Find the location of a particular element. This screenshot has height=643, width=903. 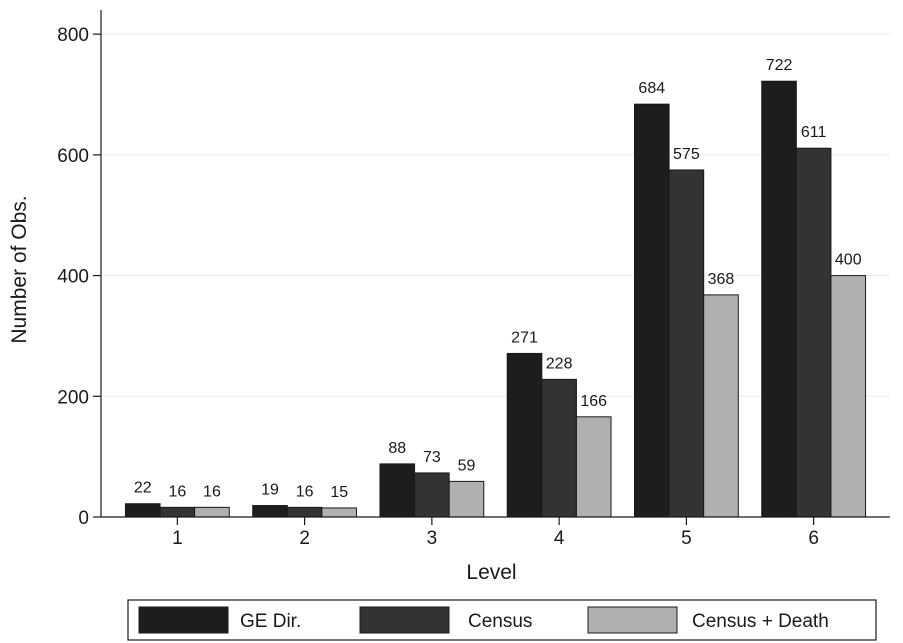

bar-ge-dir--6 is located at coordinates (779, 299).